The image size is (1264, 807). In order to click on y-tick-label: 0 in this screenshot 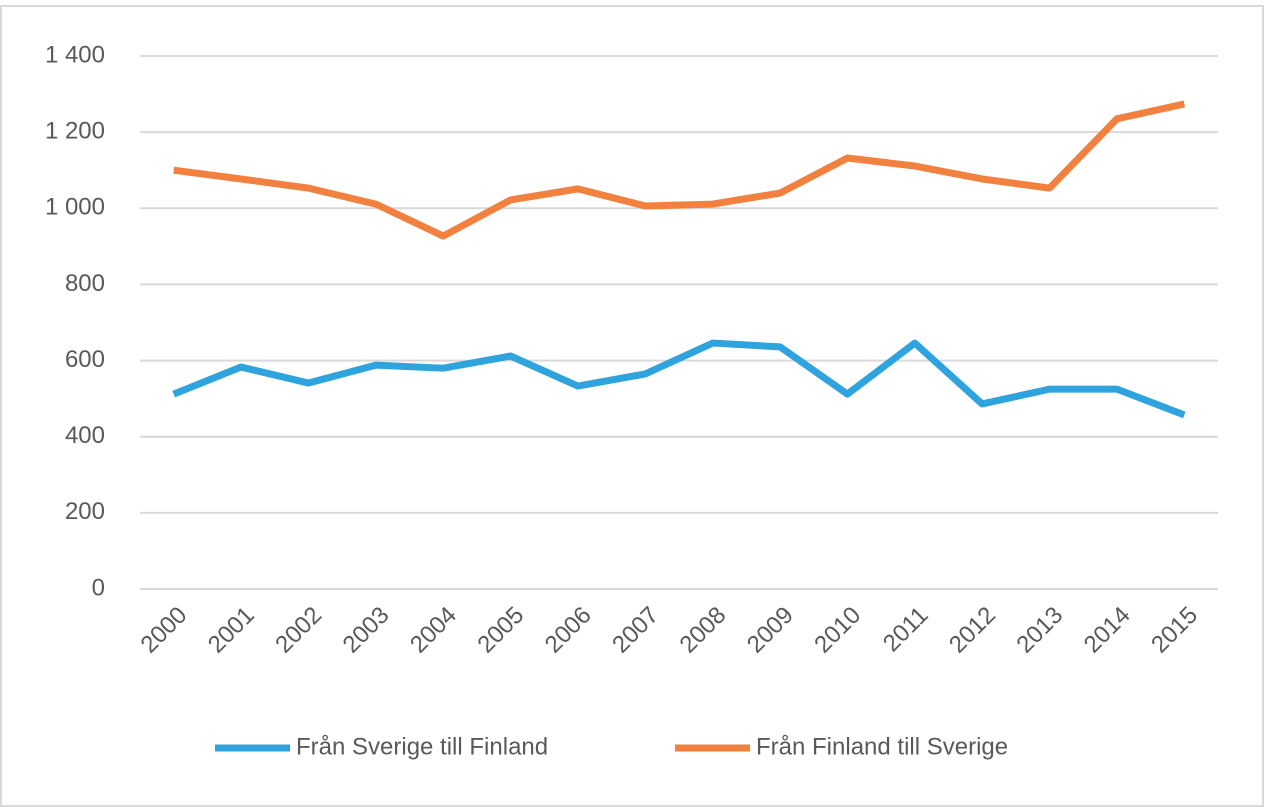, I will do `click(98, 587)`.